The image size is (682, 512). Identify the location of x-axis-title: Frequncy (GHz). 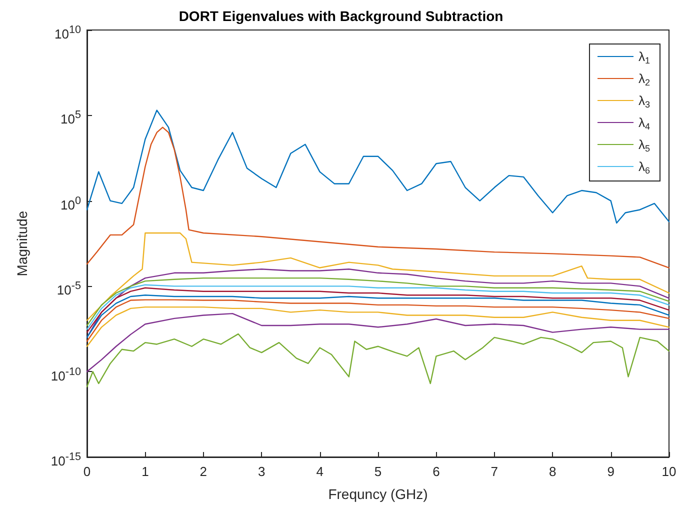
(378, 494).